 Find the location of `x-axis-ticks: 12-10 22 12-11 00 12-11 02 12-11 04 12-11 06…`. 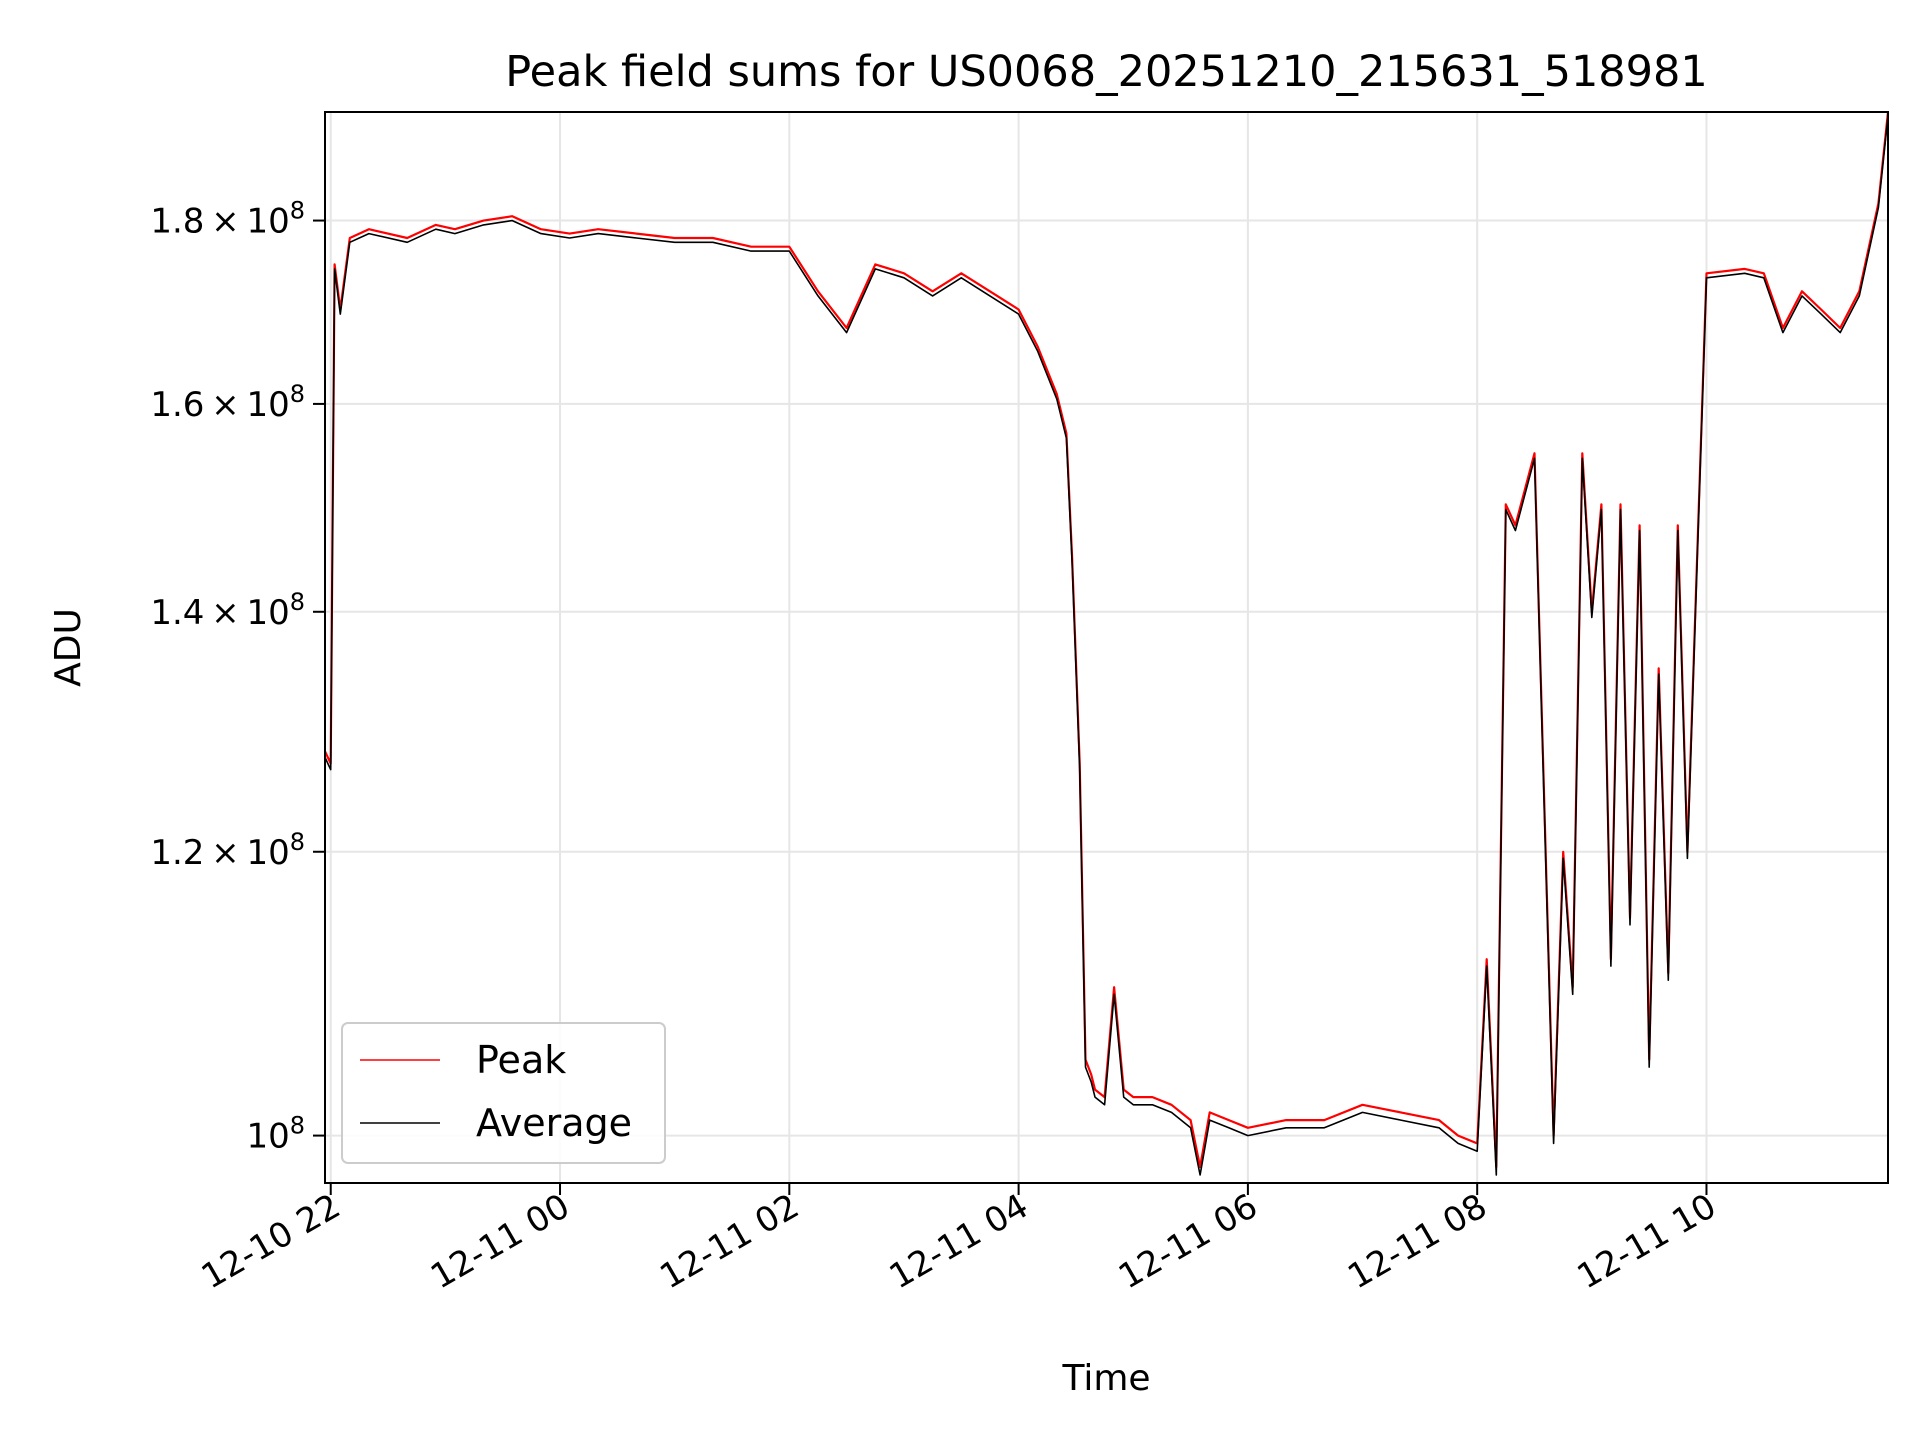

x-axis-ticks: 12-10 22 12-11 00 12-11 02 12-11 04 12-11 06… is located at coordinates (959, 1240).